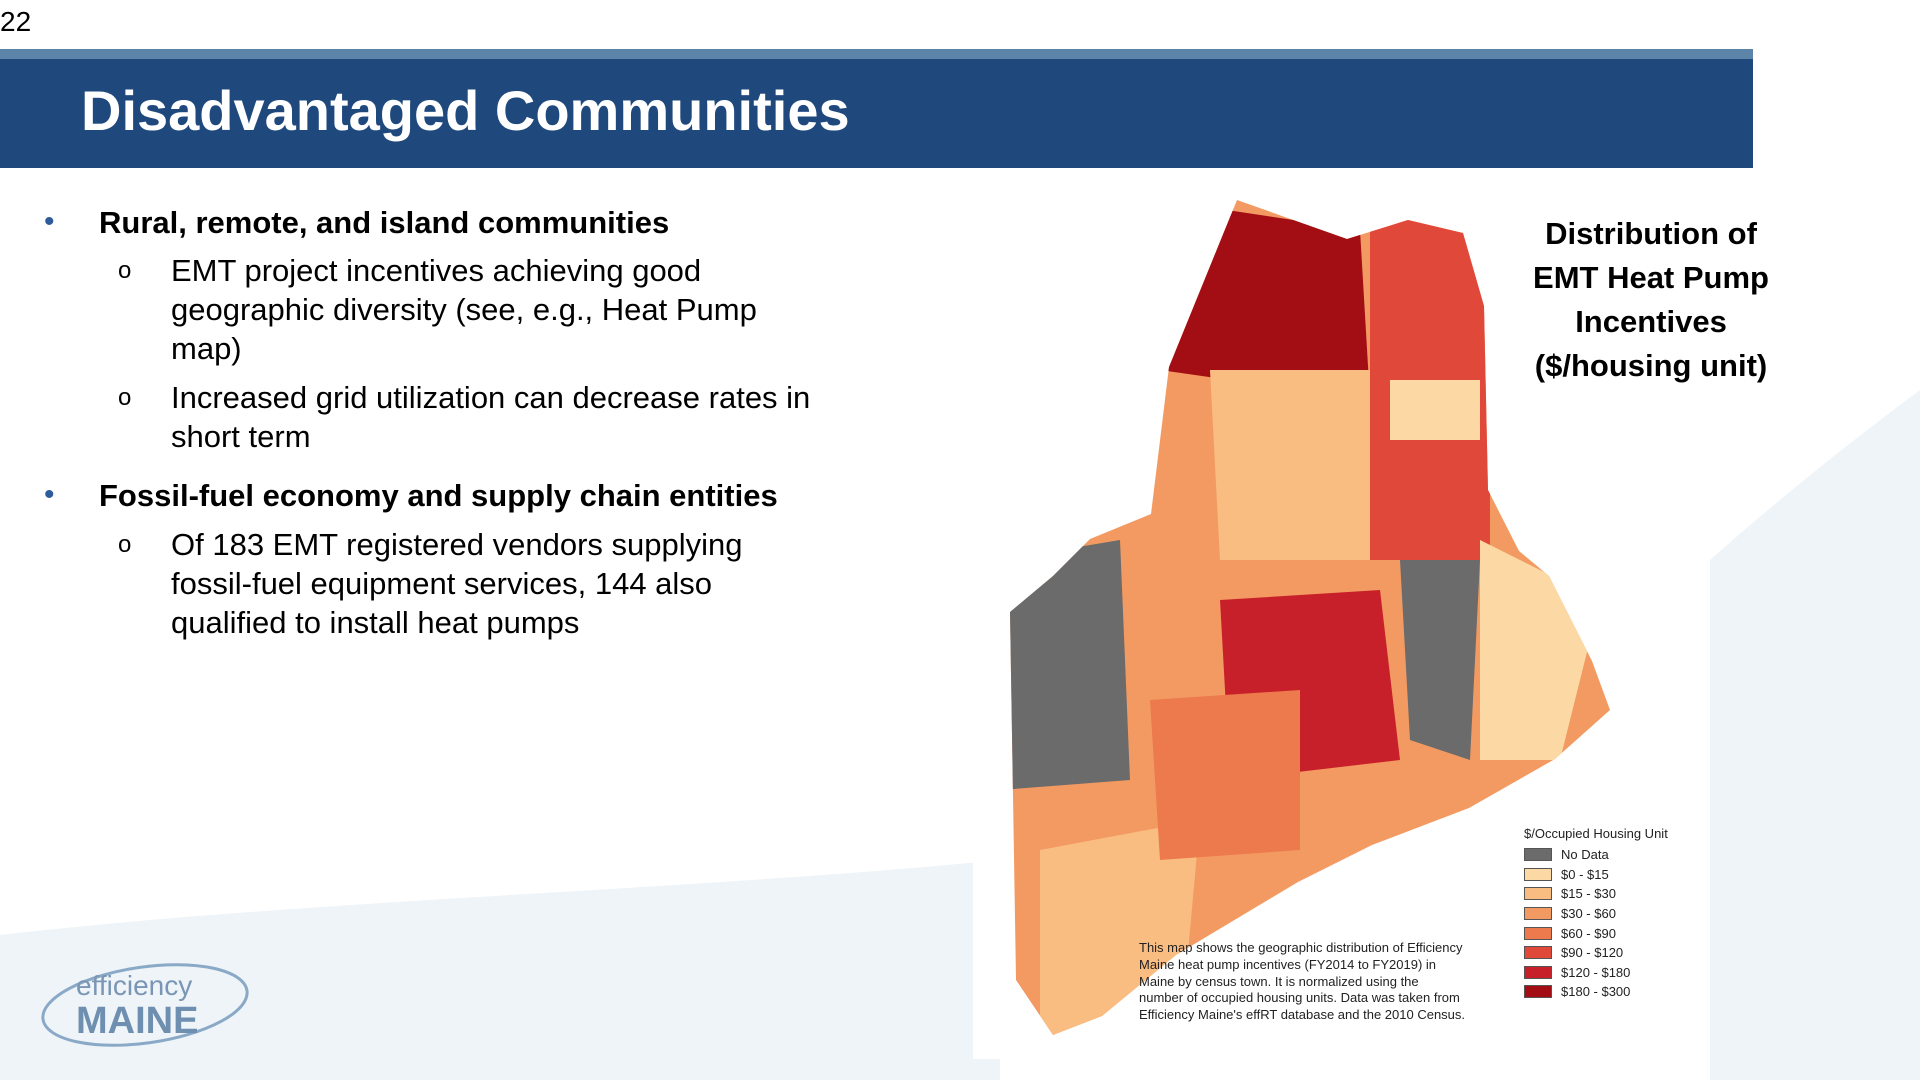 The height and width of the screenshot is (1080, 1920). Describe the element at coordinates (1592, 953) in the screenshot. I see `legend-label: $90 - $120` at that location.